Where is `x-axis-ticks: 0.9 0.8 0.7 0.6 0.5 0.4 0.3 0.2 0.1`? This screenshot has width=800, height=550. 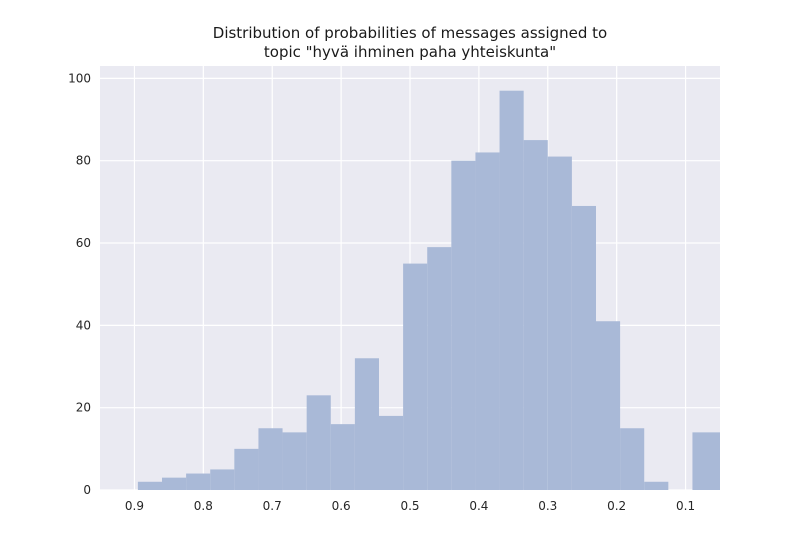 x-axis-ticks: 0.9 0.8 0.7 0.6 0.5 0.4 0.3 0.2 0.1 is located at coordinates (410, 506).